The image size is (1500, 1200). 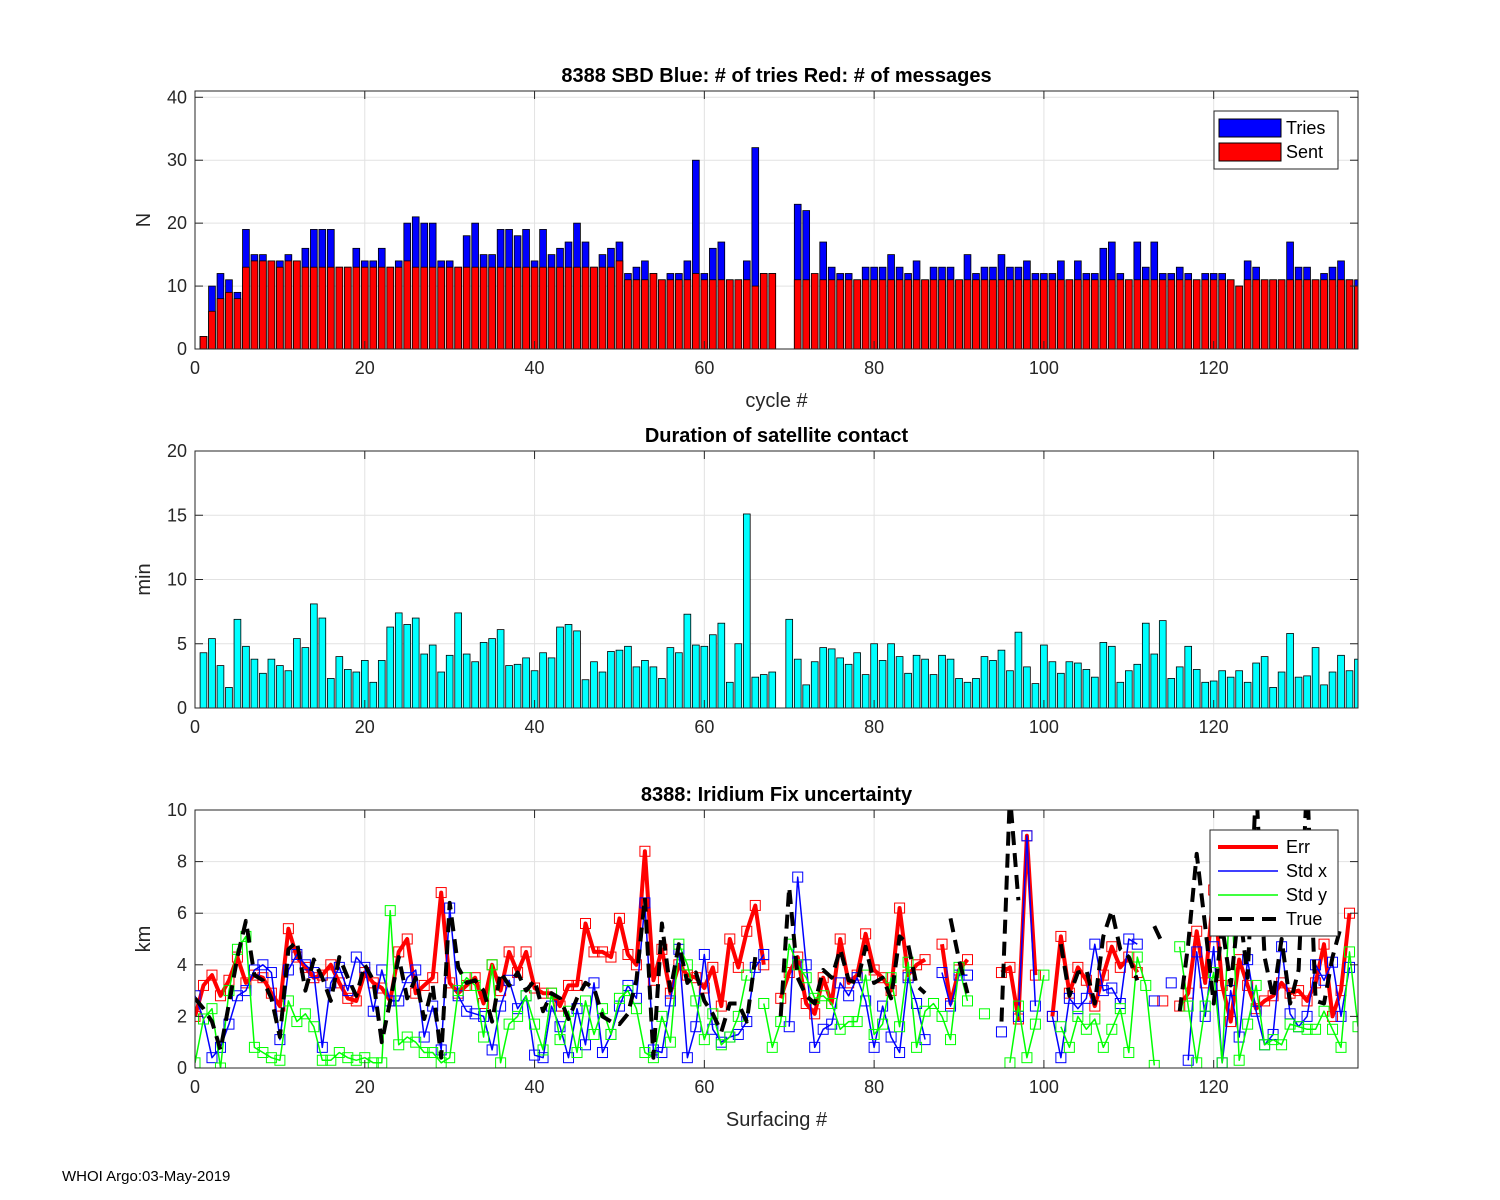 I want to click on x-tick-label: 40, so click(x=535, y=727).